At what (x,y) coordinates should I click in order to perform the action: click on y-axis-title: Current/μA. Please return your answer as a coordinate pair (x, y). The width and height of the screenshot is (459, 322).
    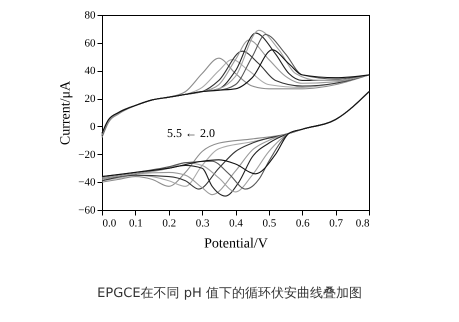
    Looking at the image, I should click on (66, 113).